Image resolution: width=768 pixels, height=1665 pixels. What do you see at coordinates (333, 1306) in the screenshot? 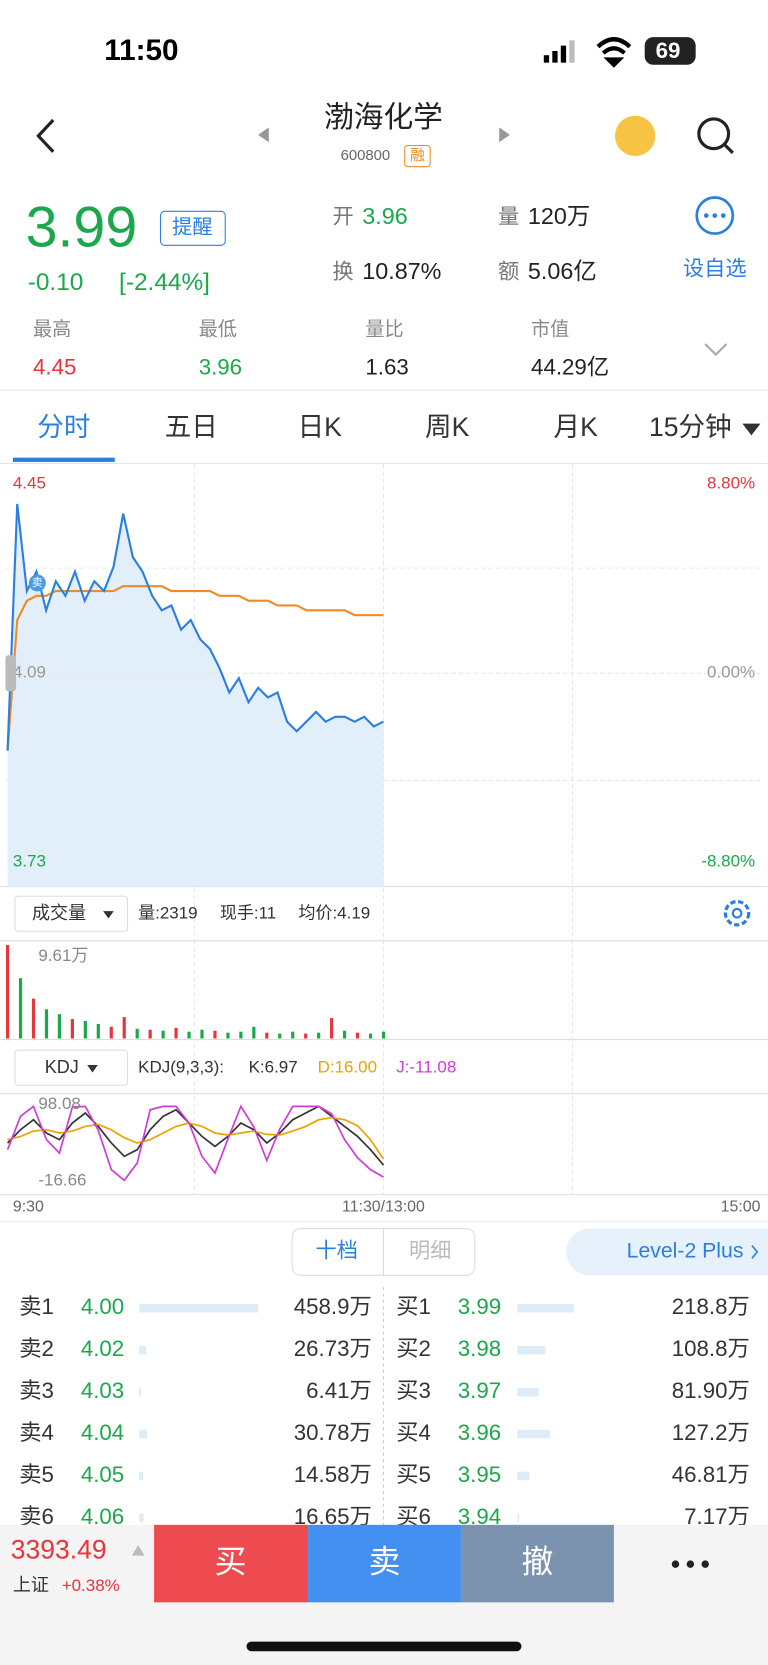
I see `level-amount: 458.9万` at bounding box center [333, 1306].